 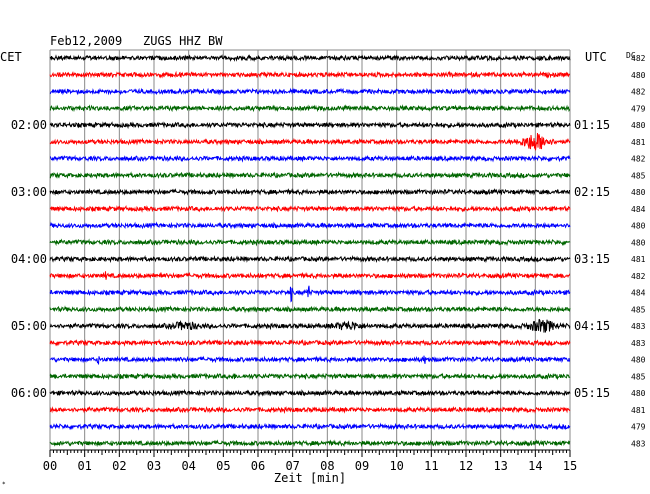 What do you see at coordinates (223, 466) in the screenshot?
I see `x-tick-label: 05` at bounding box center [223, 466].